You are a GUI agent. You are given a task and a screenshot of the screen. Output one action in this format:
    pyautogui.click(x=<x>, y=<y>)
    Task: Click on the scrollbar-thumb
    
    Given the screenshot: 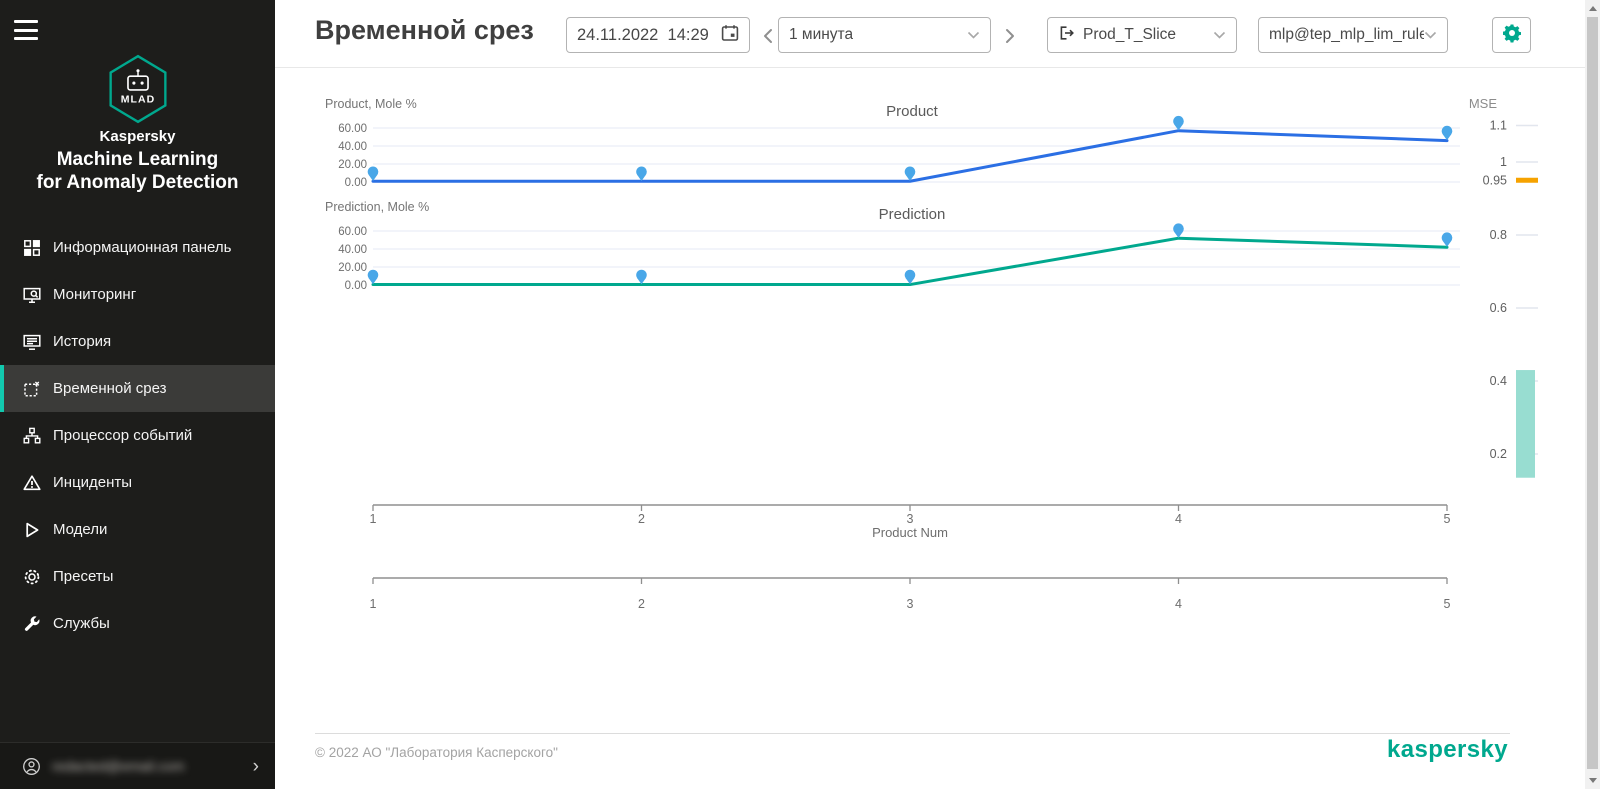 What is the action you would take?
    pyautogui.click(x=1592, y=393)
    